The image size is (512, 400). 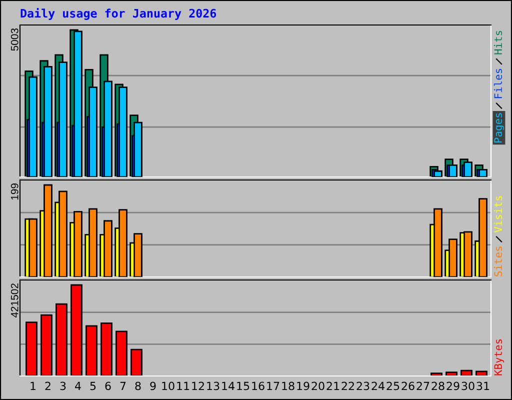 What do you see at coordinates (318, 386) in the screenshot?
I see `x-tick-label: 20` at bounding box center [318, 386].